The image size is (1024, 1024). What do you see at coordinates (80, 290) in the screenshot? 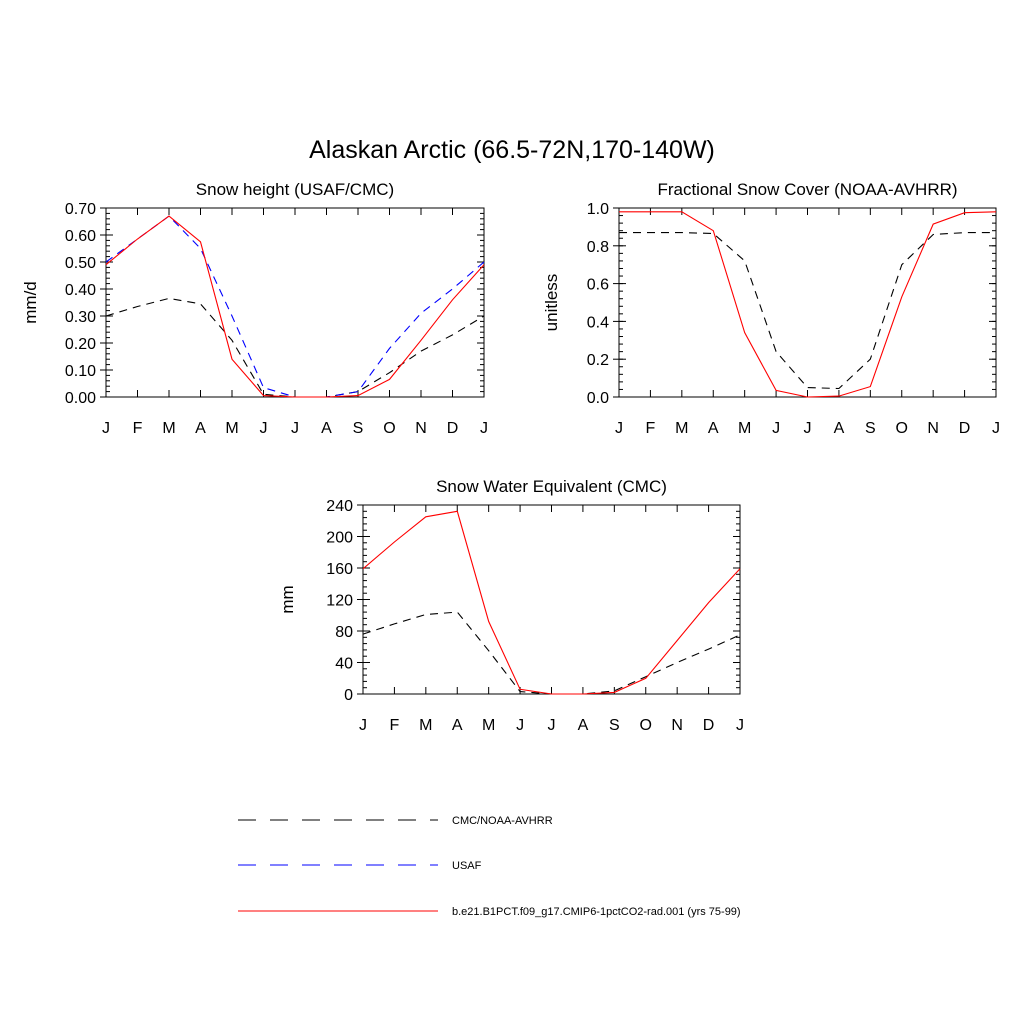
I see `y-tick-label: 0.40` at bounding box center [80, 290].